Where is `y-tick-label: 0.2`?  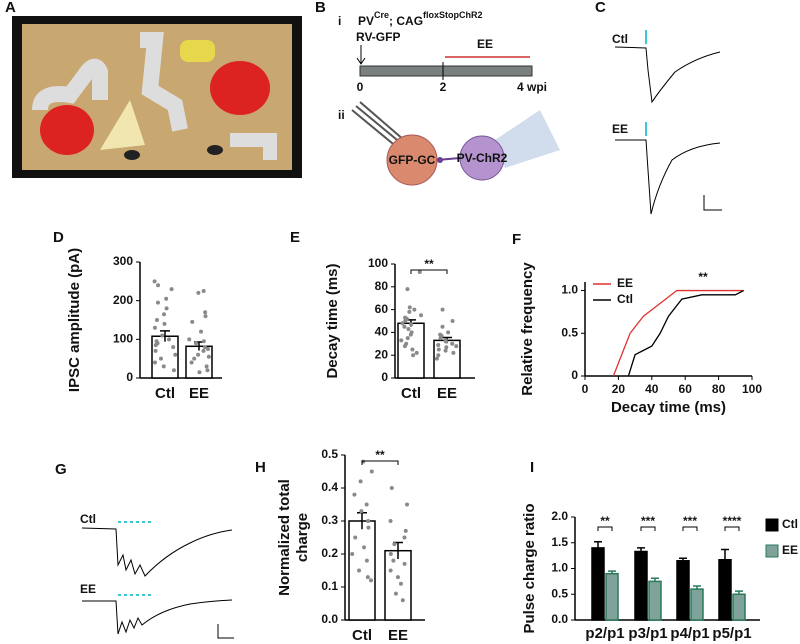 y-tick-label: 0.2 is located at coordinates (329, 553).